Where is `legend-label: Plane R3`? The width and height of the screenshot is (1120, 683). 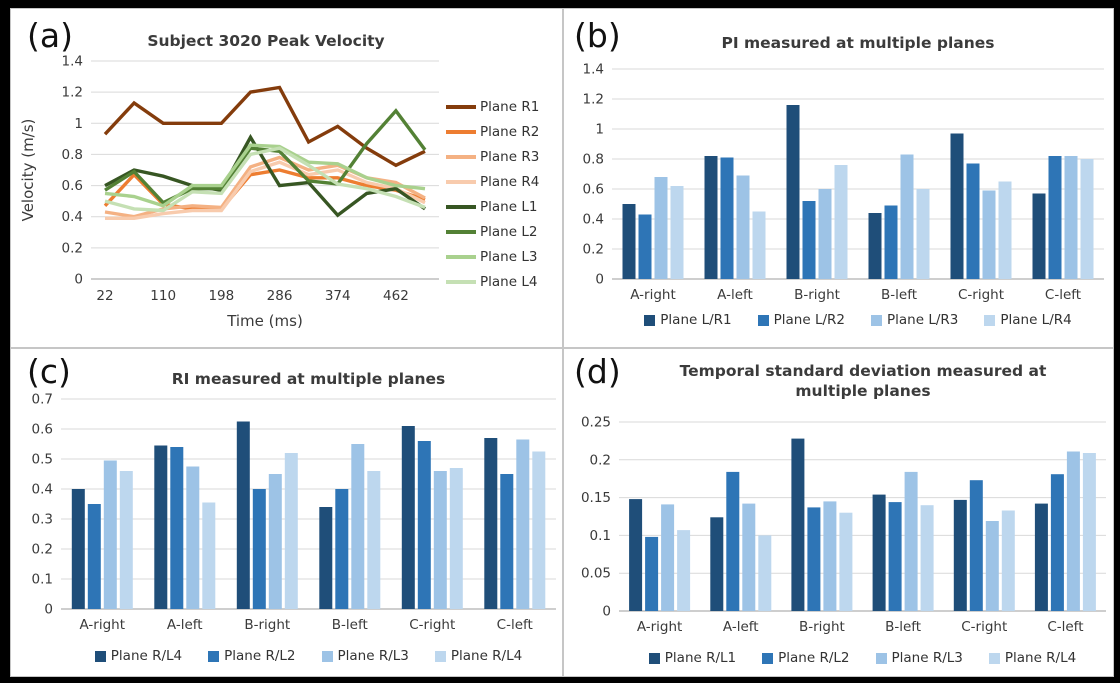
legend-label: Plane R3 is located at coordinates (510, 157).